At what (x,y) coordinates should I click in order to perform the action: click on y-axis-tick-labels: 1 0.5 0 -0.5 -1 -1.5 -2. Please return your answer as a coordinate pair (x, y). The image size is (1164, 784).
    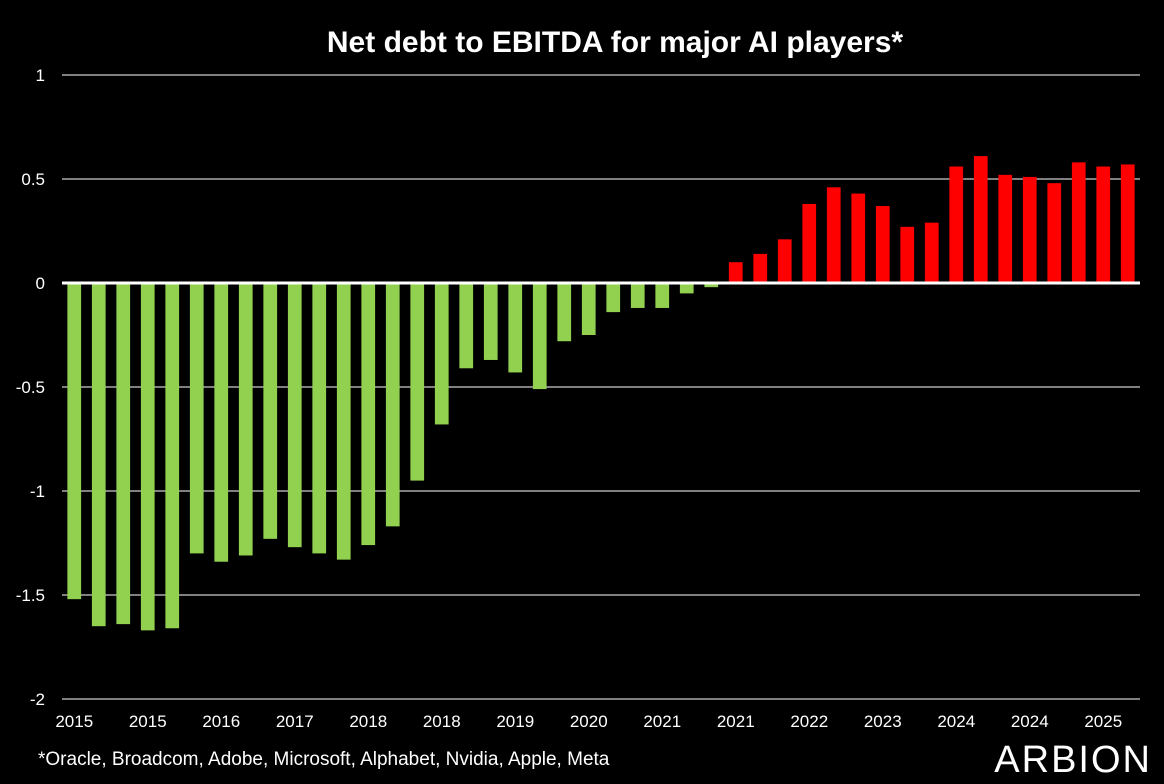
    Looking at the image, I should click on (30, 387).